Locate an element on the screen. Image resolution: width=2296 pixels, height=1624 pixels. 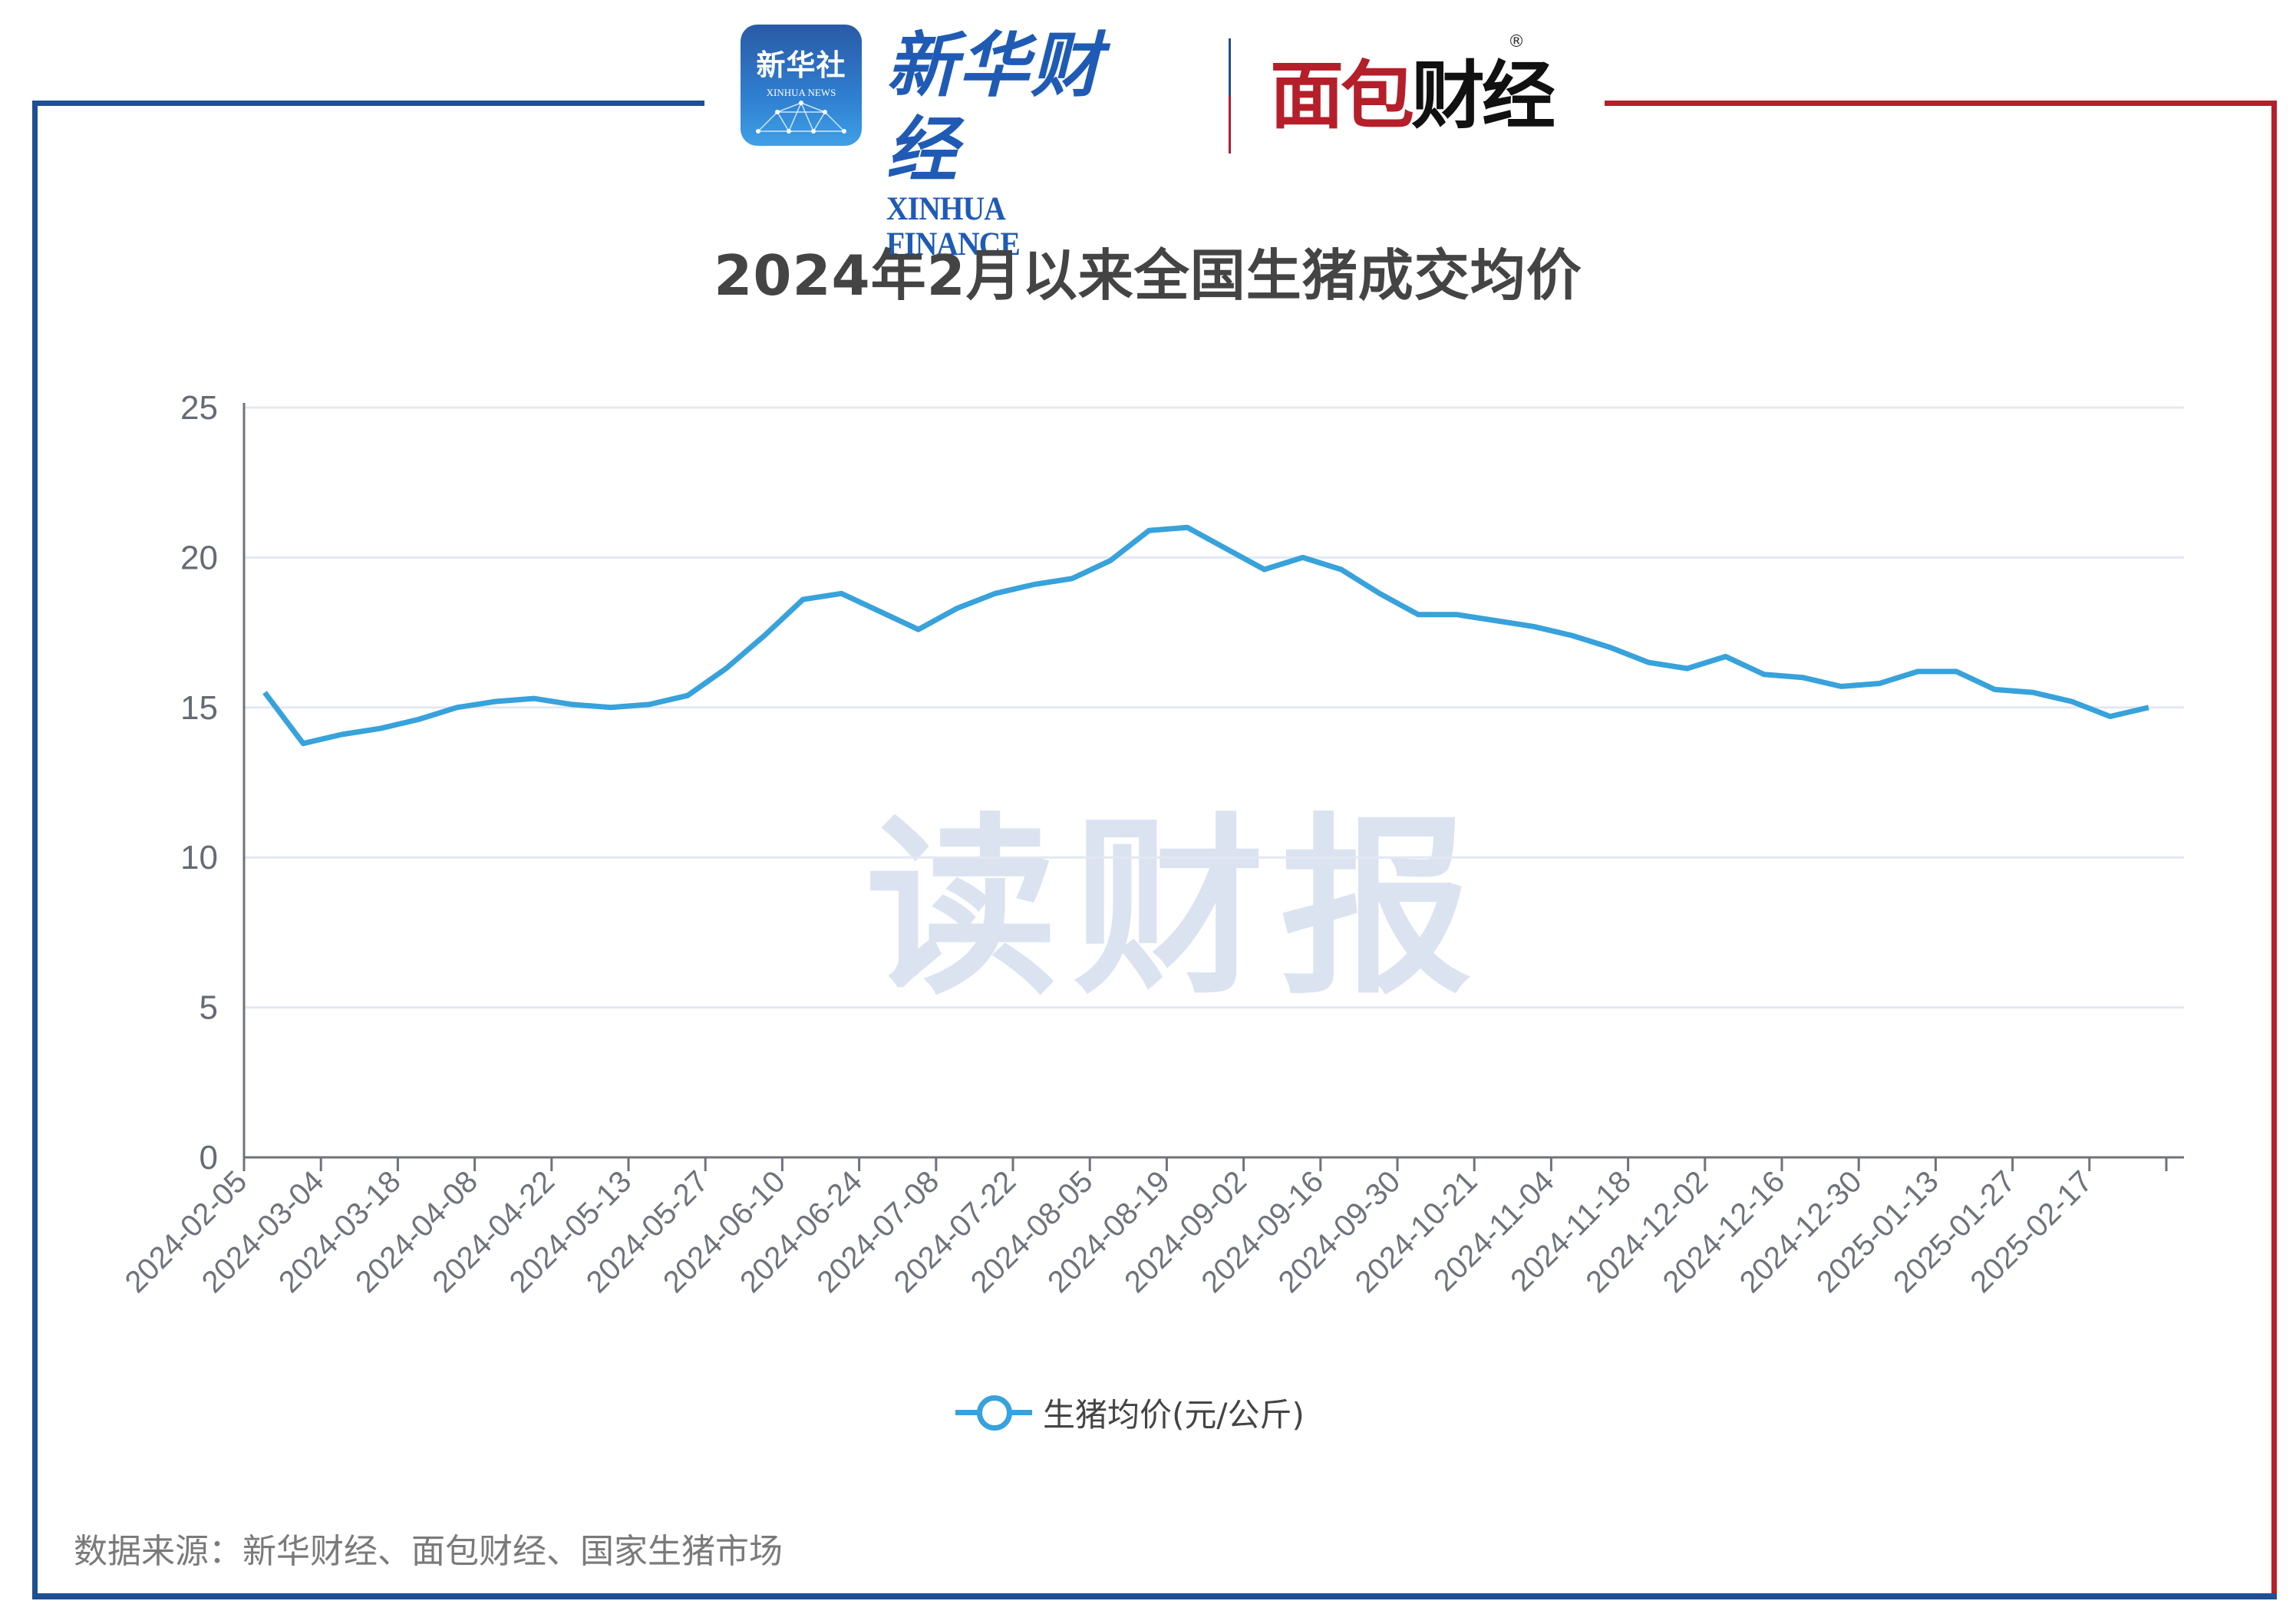
xinhua-finance-cn: 新华财经 is located at coordinates (994, 107).